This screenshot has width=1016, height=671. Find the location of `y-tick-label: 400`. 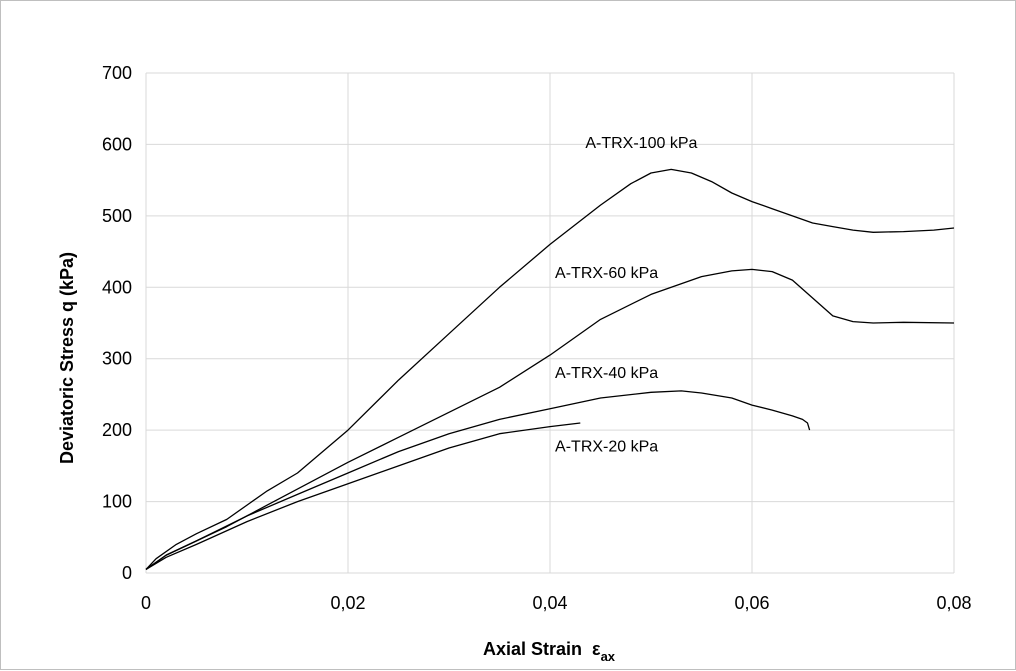

y-tick-label: 400 is located at coordinates (117, 287).